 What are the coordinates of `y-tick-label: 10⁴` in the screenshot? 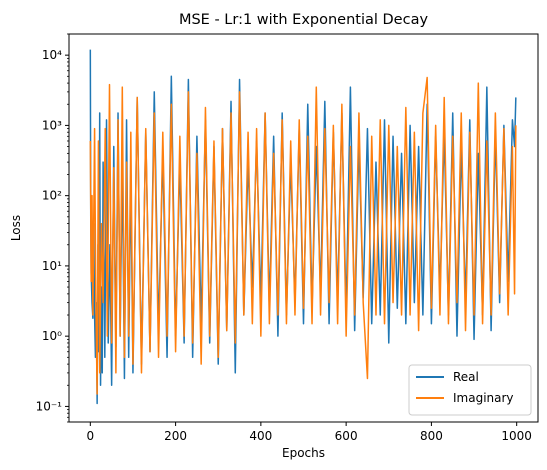 It's located at (52, 55).